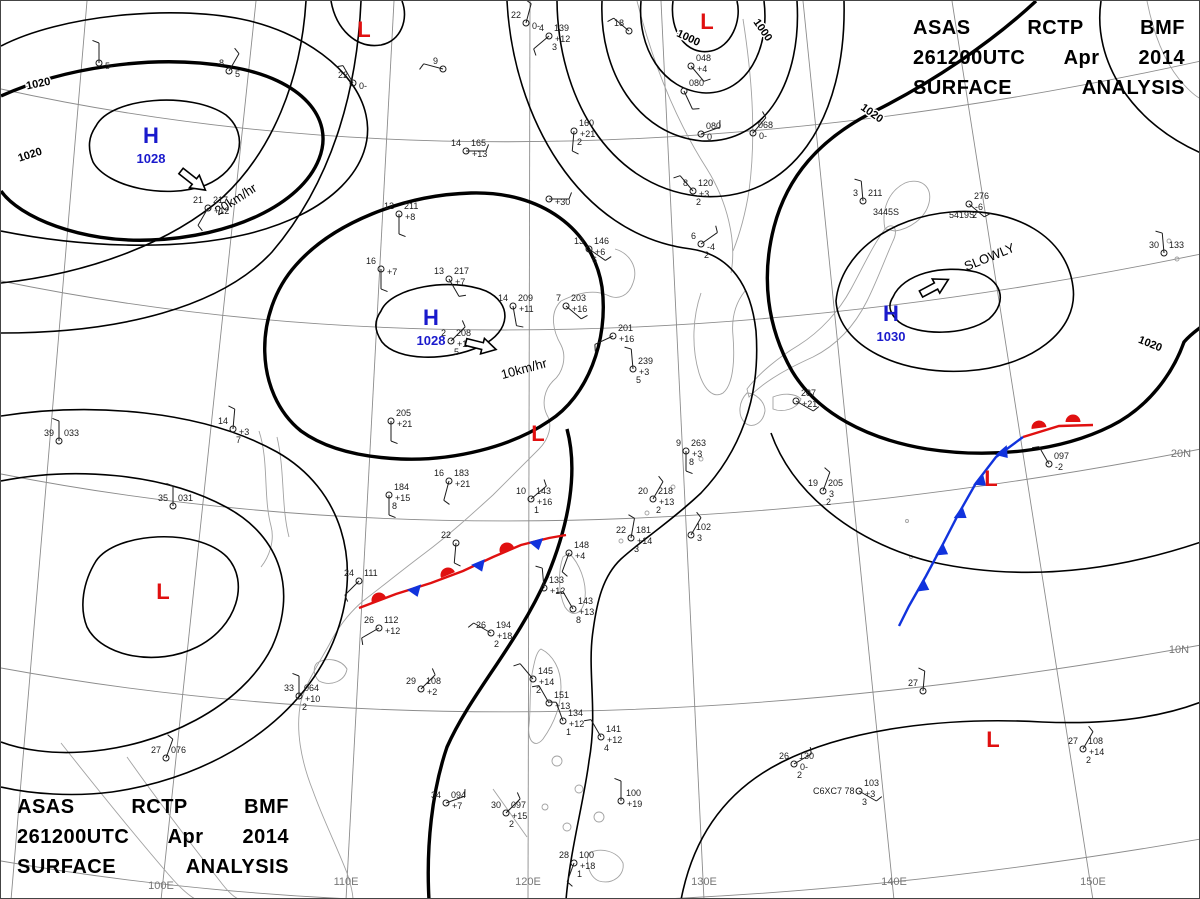 This screenshot has width=1200, height=899. What do you see at coordinates (496, 805) in the screenshot?
I see `station-temp: 30` at bounding box center [496, 805].